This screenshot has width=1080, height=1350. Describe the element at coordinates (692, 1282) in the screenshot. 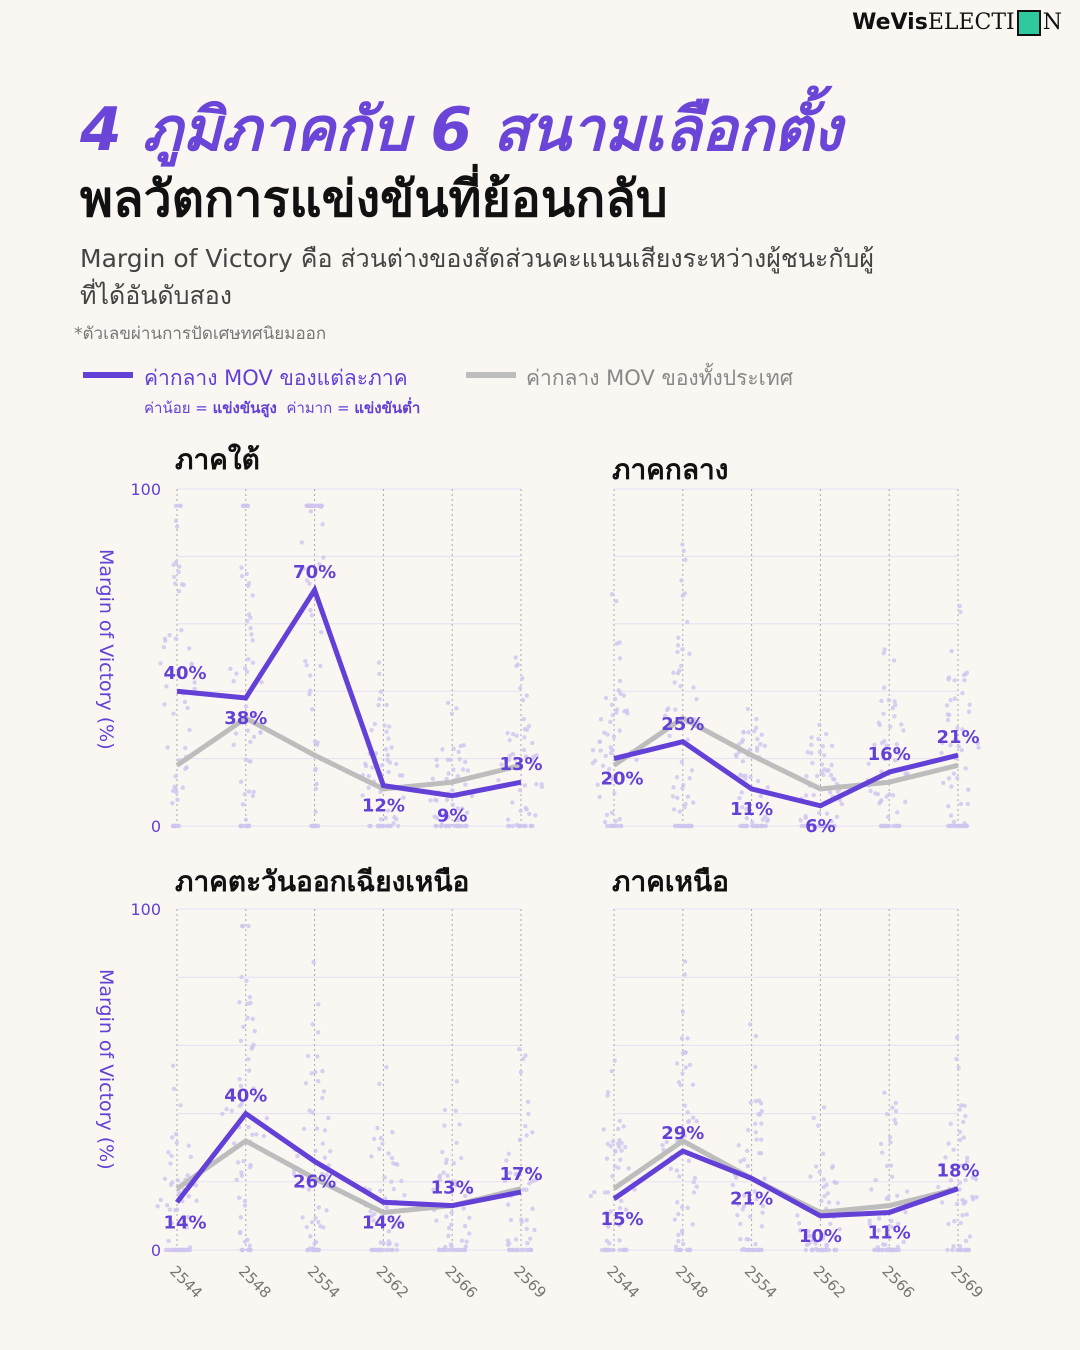

I see `x-tick-label: 2548` at that location.